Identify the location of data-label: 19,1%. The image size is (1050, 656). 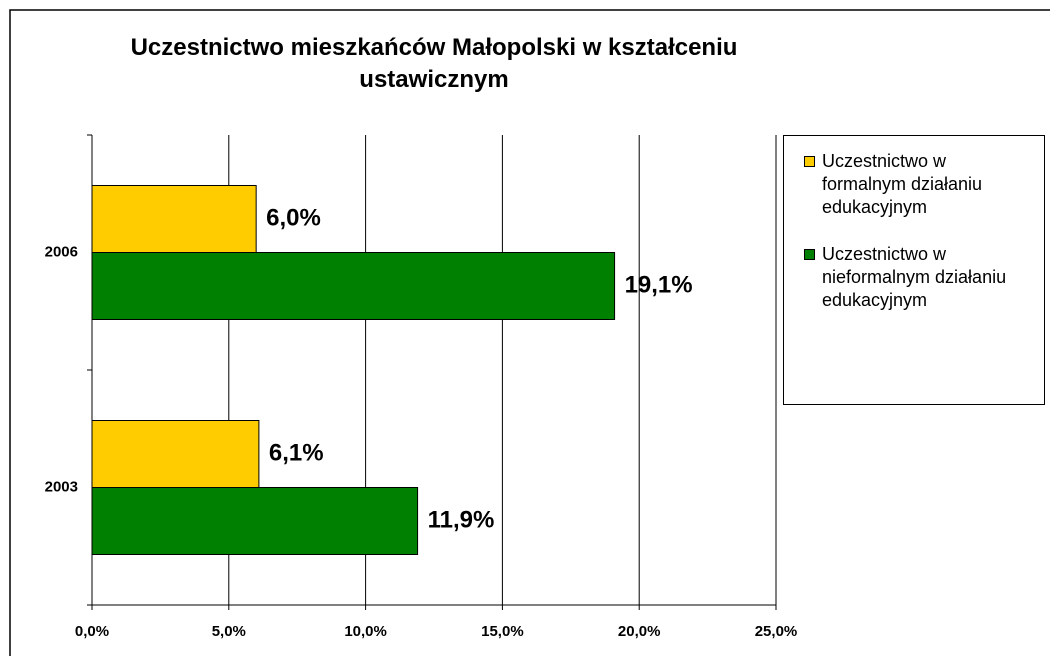
(659, 284).